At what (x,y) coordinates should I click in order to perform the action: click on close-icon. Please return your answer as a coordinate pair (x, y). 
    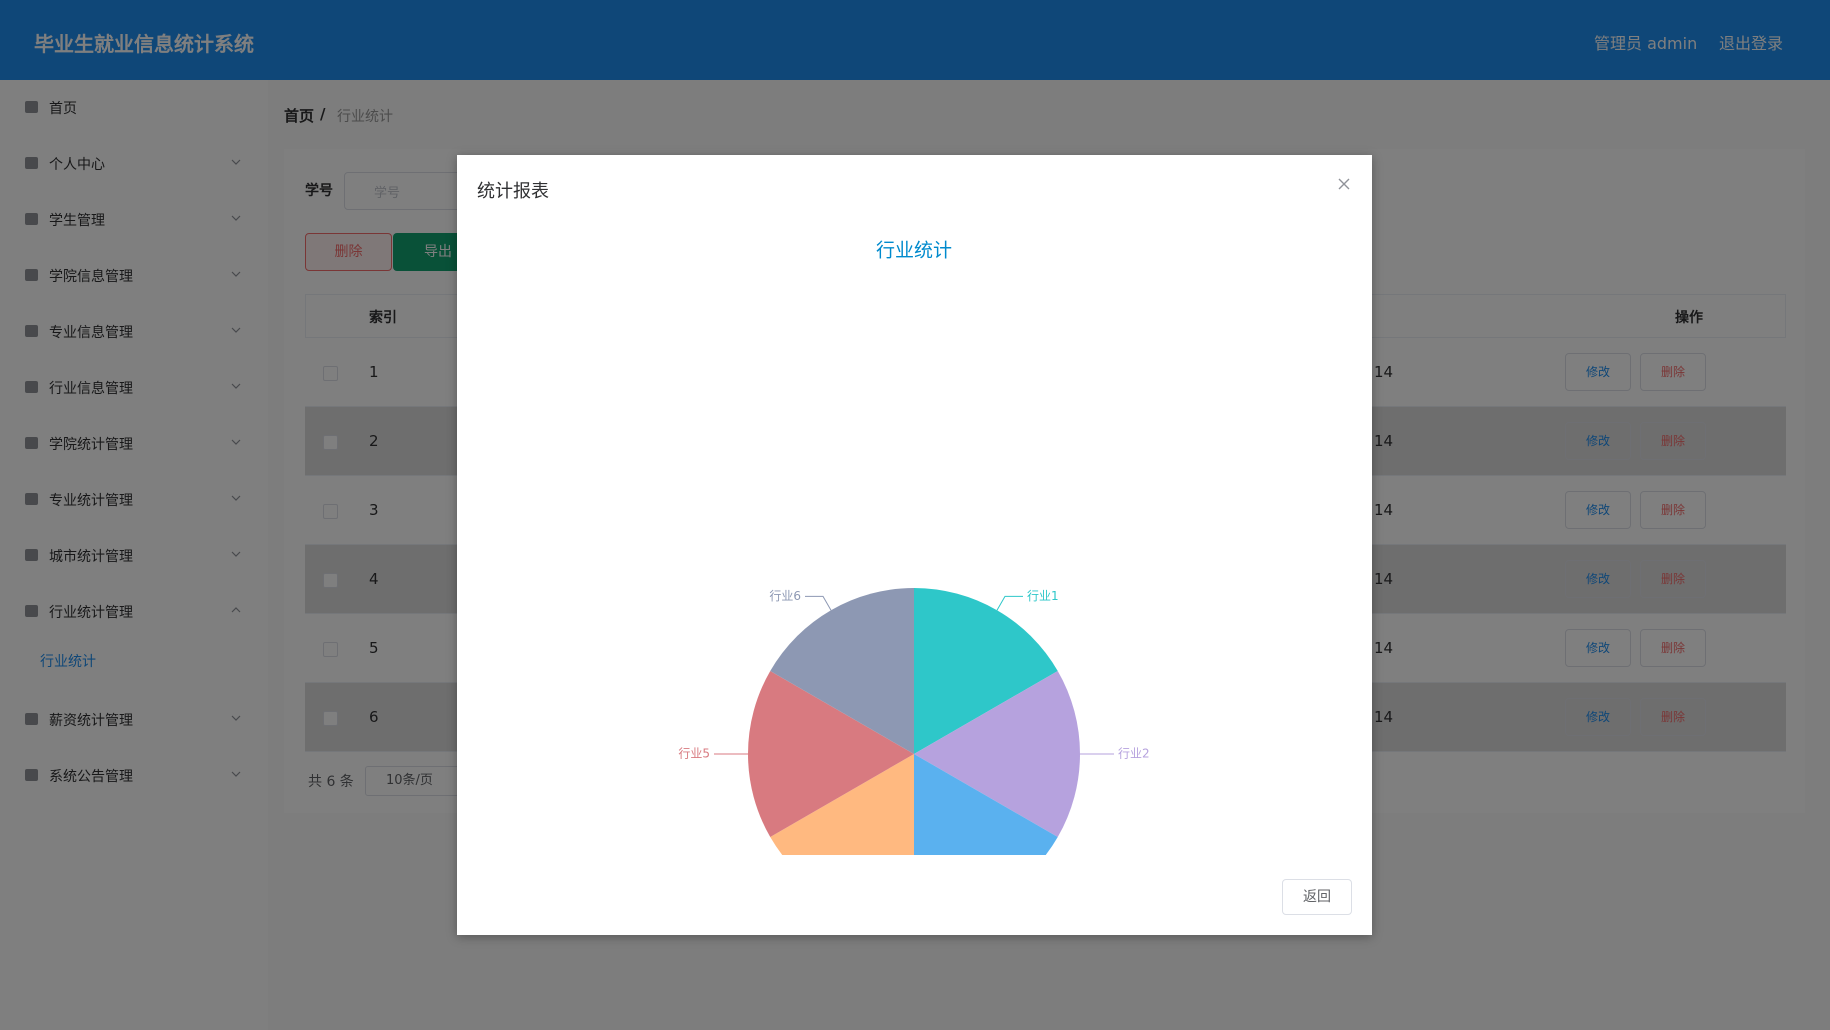
    Looking at the image, I should click on (1344, 184).